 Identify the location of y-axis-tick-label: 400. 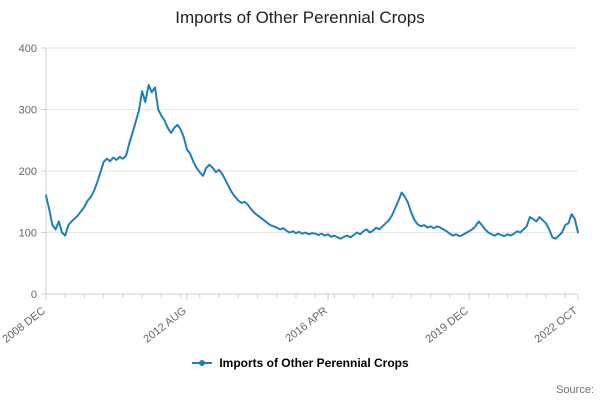
(28, 49).